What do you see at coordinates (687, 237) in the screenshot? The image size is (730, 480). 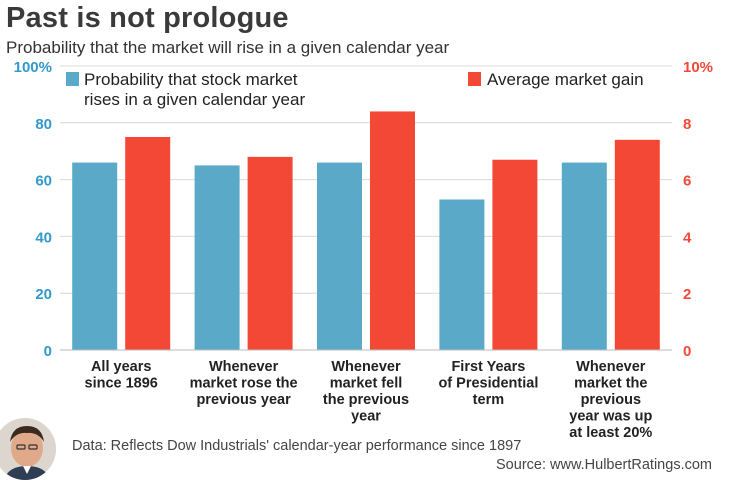 I see `right-axis-tick-2: 4` at bounding box center [687, 237].